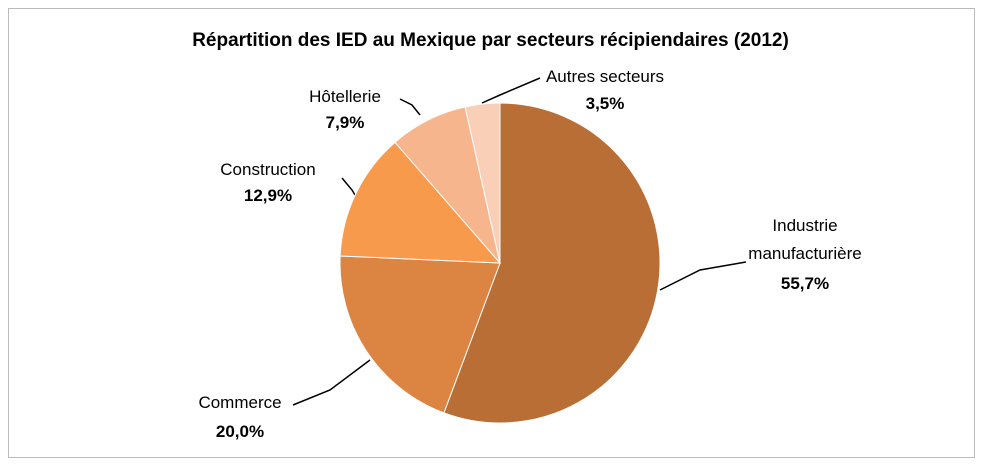  What do you see at coordinates (240, 402) in the screenshot?
I see `slice-label: Commerce` at bounding box center [240, 402].